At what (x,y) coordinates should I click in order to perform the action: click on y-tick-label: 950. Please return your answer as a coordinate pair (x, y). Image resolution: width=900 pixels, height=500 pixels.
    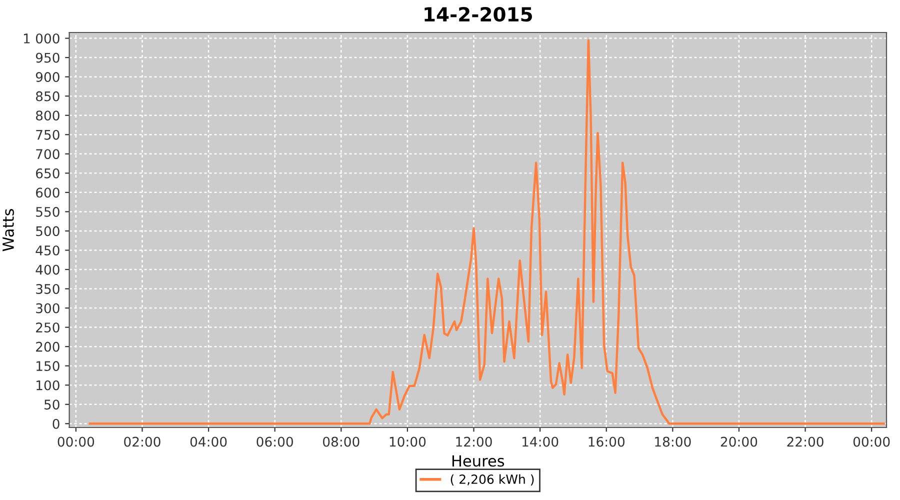
    Looking at the image, I should click on (48, 57).